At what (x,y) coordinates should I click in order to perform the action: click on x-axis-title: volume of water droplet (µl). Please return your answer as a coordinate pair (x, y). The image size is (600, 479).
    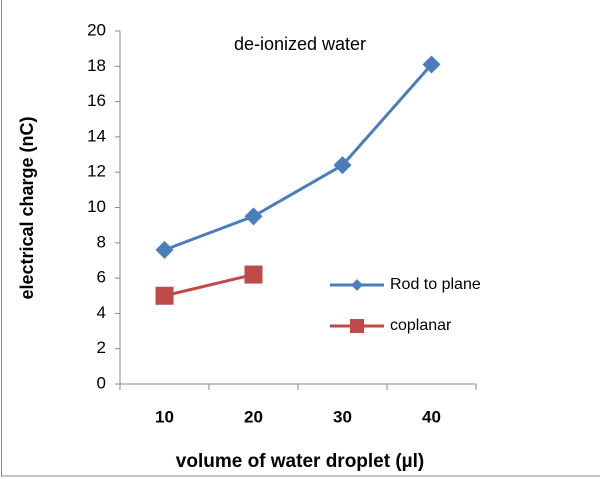
    Looking at the image, I should click on (300, 461).